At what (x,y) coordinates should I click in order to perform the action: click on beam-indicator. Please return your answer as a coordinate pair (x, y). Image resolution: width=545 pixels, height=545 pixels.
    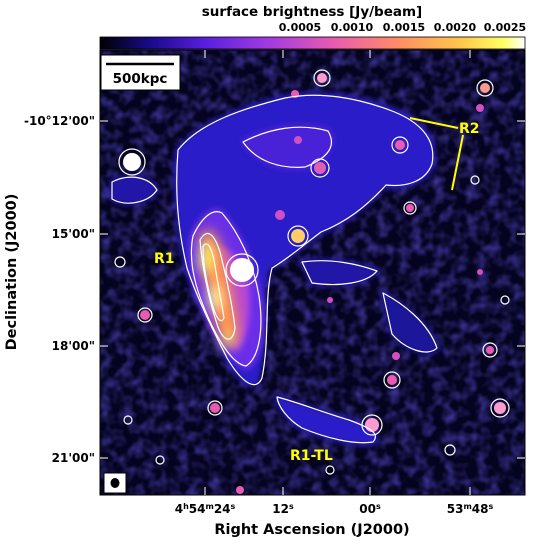
    Looking at the image, I should click on (115, 483).